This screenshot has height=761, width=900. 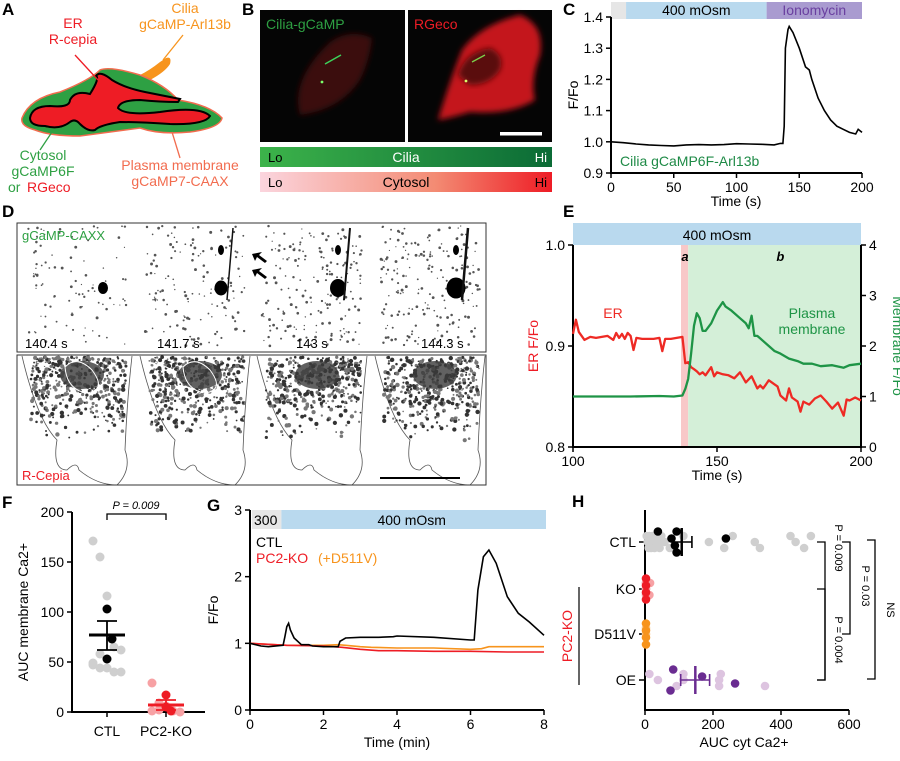 I want to click on c-series-line, so click(x=736, y=85).